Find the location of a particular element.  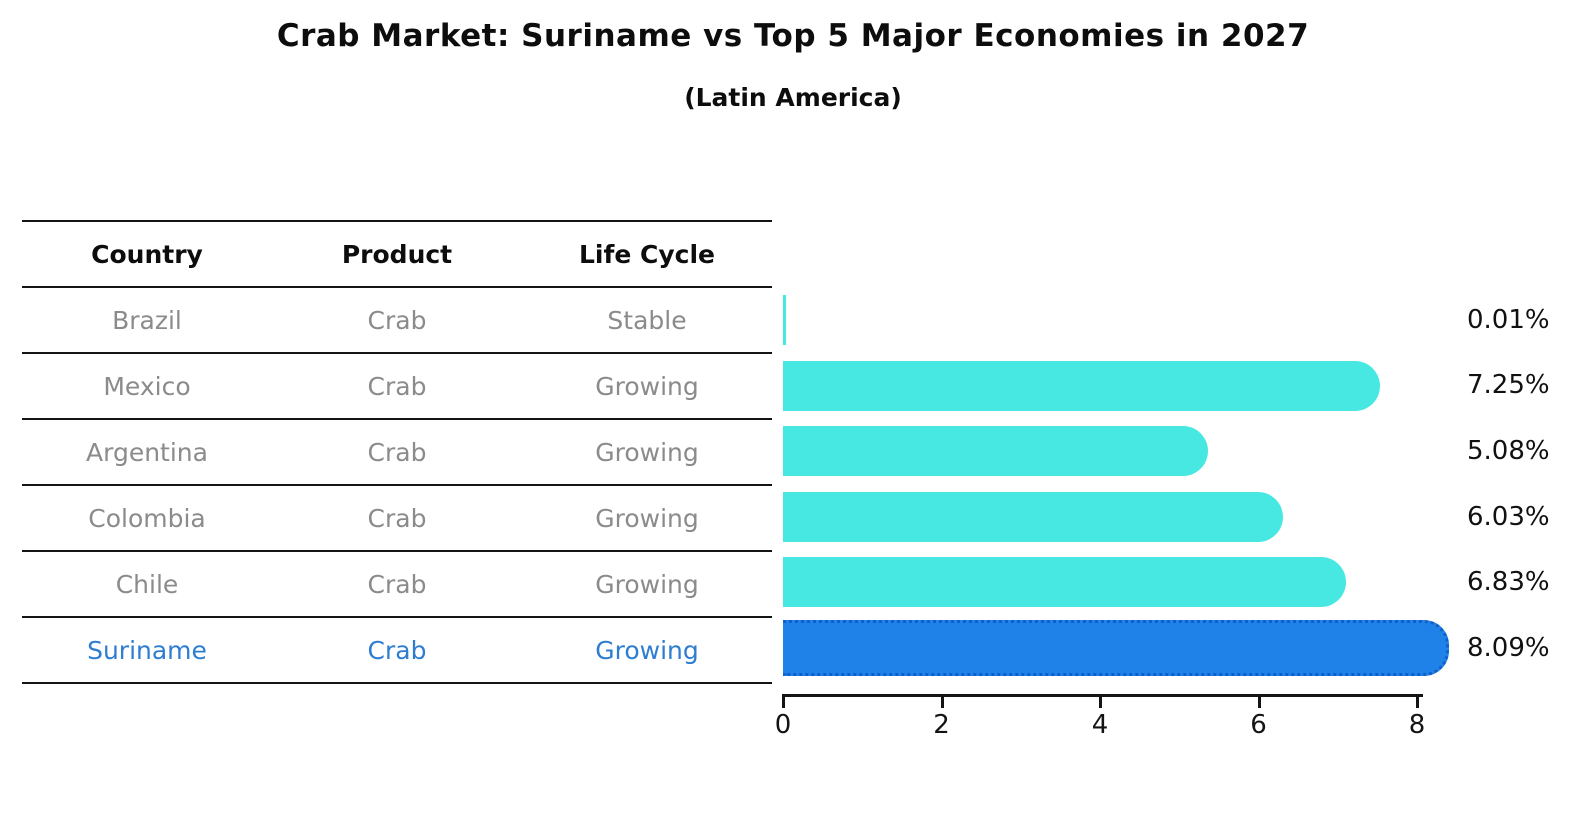

x-tick-label: 4 is located at coordinates (1100, 725).